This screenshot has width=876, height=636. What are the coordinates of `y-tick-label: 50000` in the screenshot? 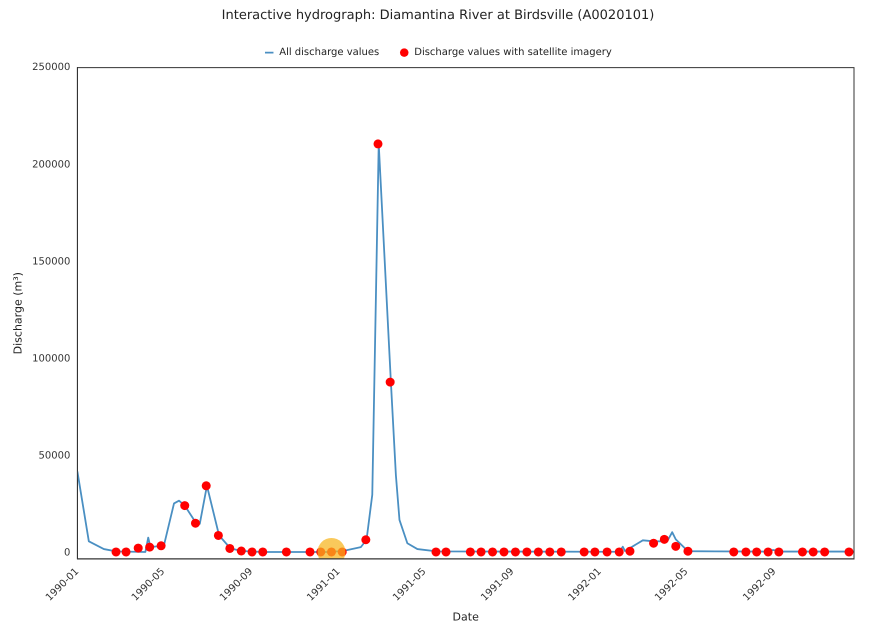 It's located at (54, 456).